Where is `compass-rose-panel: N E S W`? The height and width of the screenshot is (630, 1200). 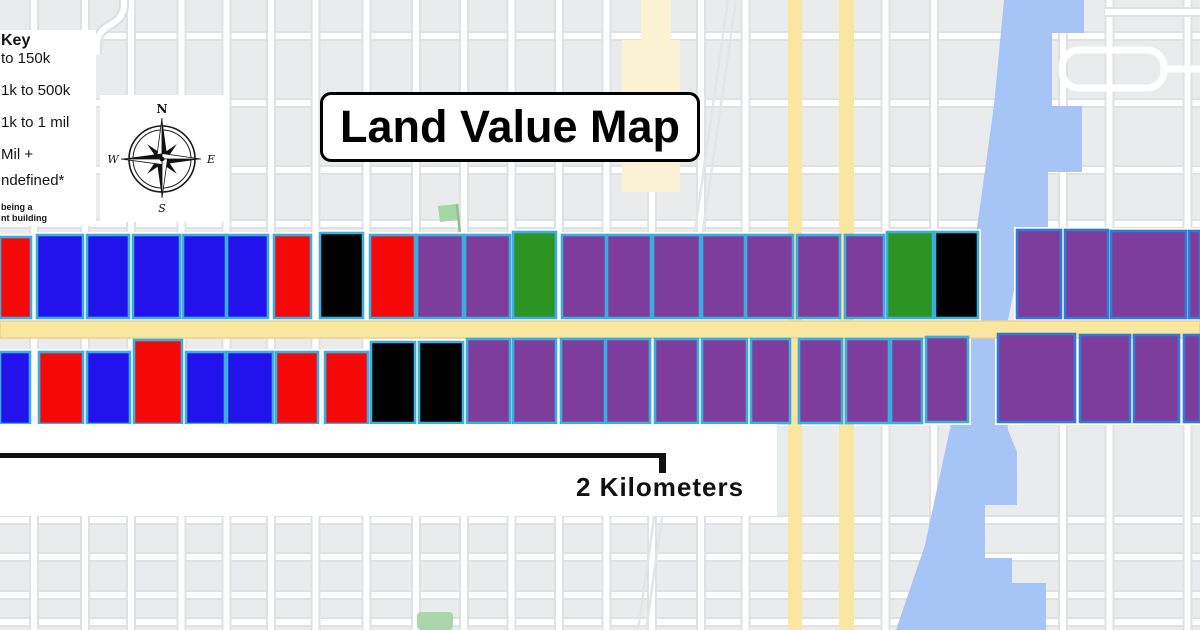 compass-rose-panel: N E S W is located at coordinates (162, 158).